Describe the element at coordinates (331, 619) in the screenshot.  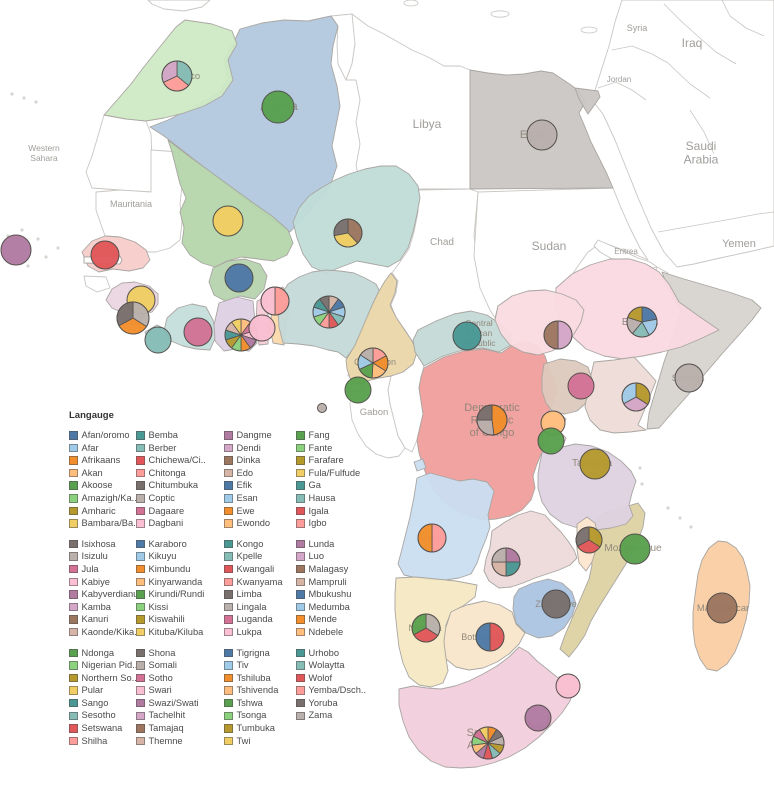
I see `legend-item-mende: Mende` at that location.